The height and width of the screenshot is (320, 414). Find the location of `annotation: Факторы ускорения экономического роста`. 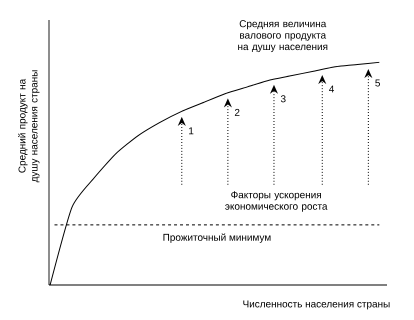

annotation: Факторы ускорения экономического роста is located at coordinates (276, 201).